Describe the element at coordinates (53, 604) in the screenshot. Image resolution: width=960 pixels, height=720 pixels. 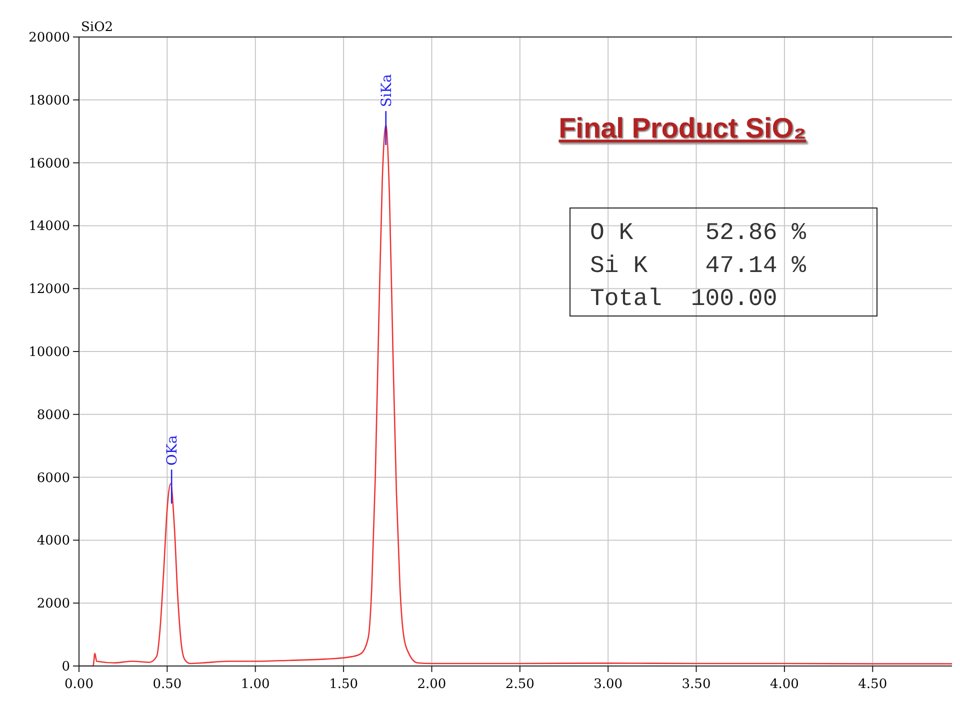
I see `y-tick-label: 2000` at that location.